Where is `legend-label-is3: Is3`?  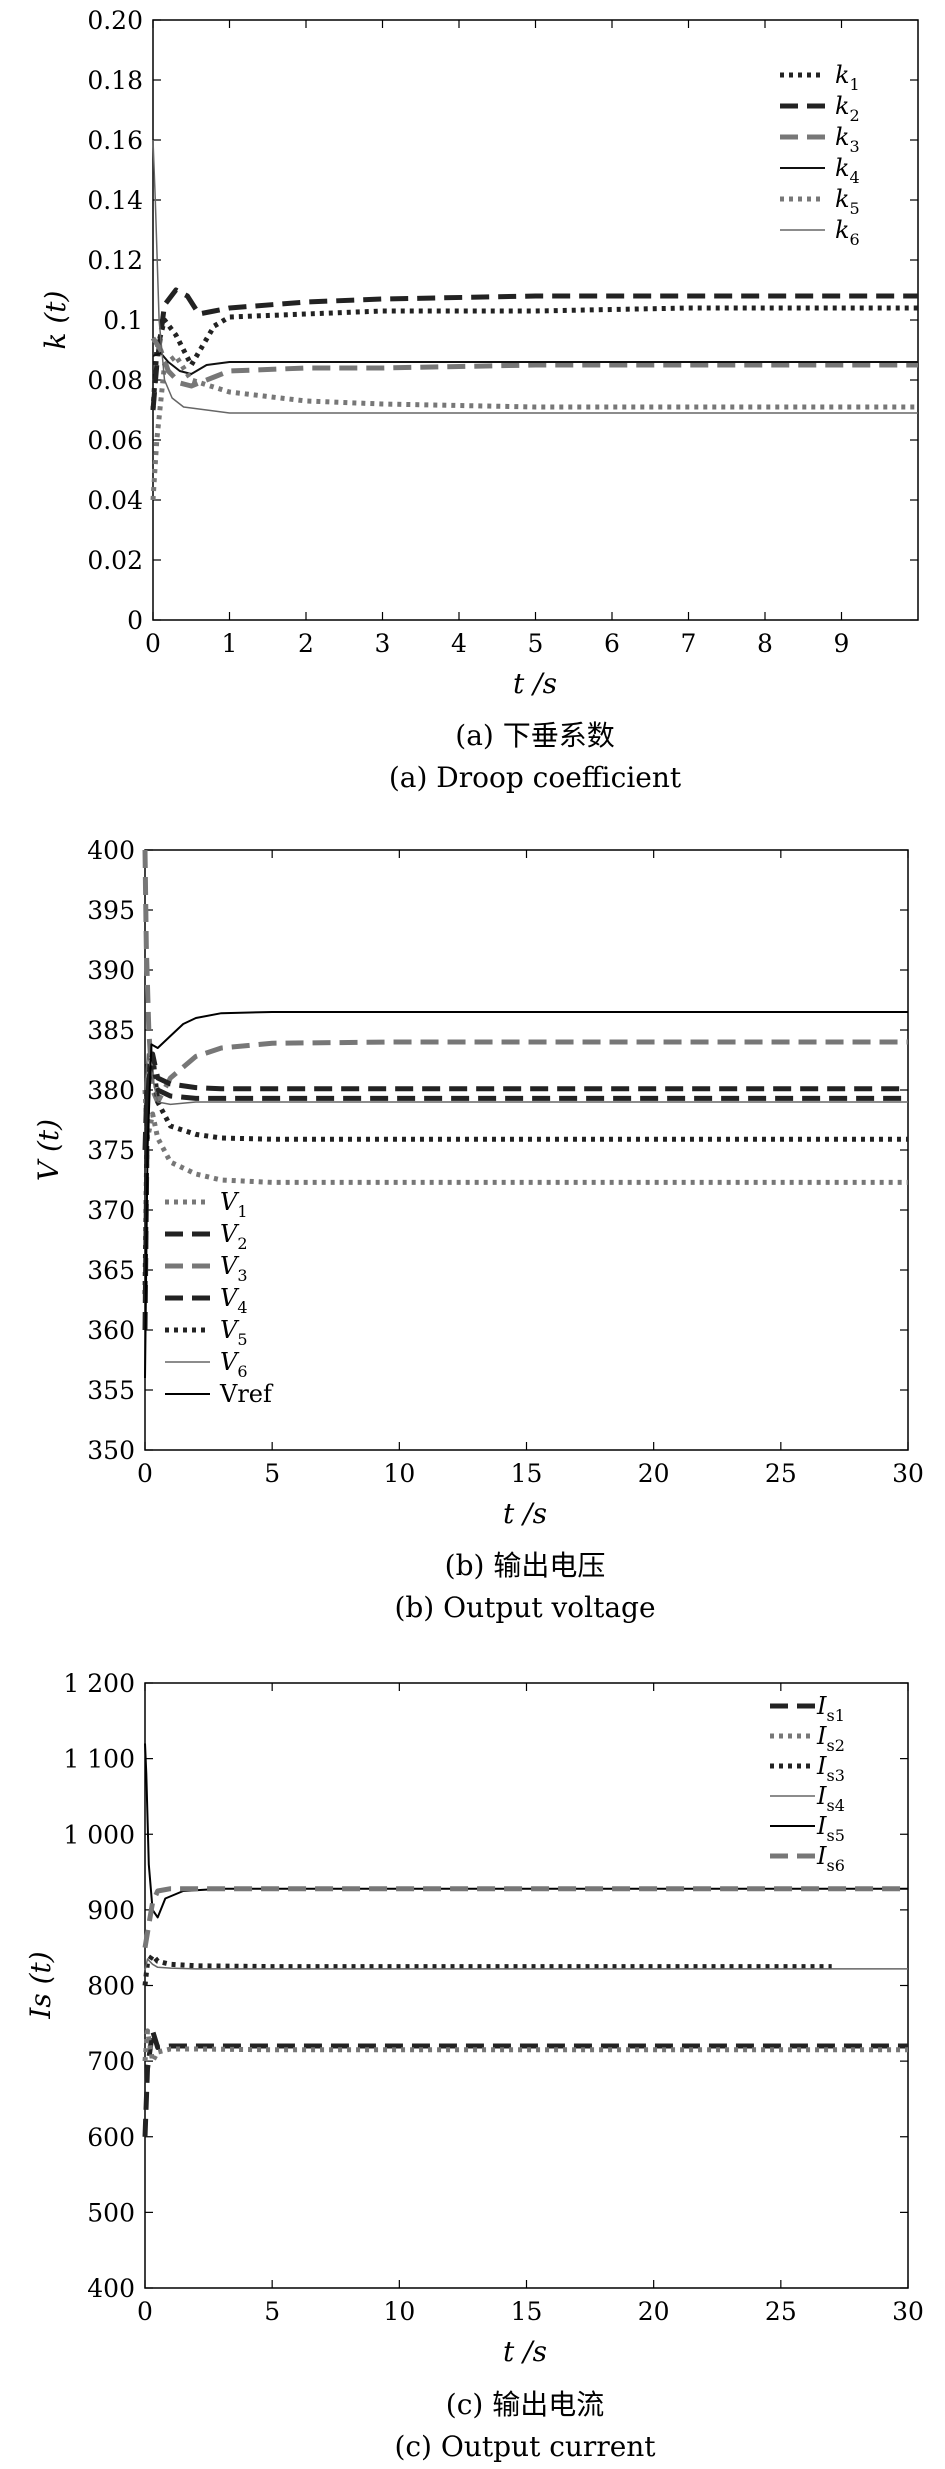 legend-label-is3: Is3 is located at coordinates (830, 1768).